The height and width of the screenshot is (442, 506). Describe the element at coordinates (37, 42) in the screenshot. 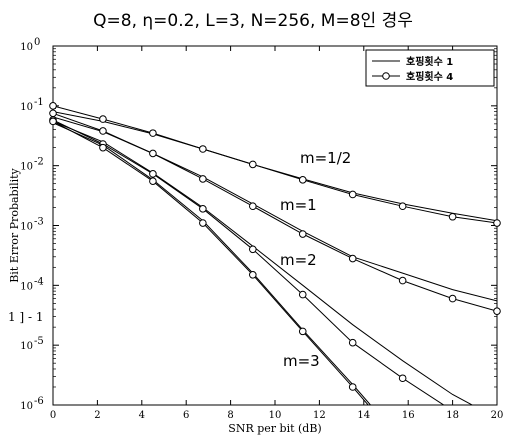

I see `y-tick-exponent: 0` at that location.